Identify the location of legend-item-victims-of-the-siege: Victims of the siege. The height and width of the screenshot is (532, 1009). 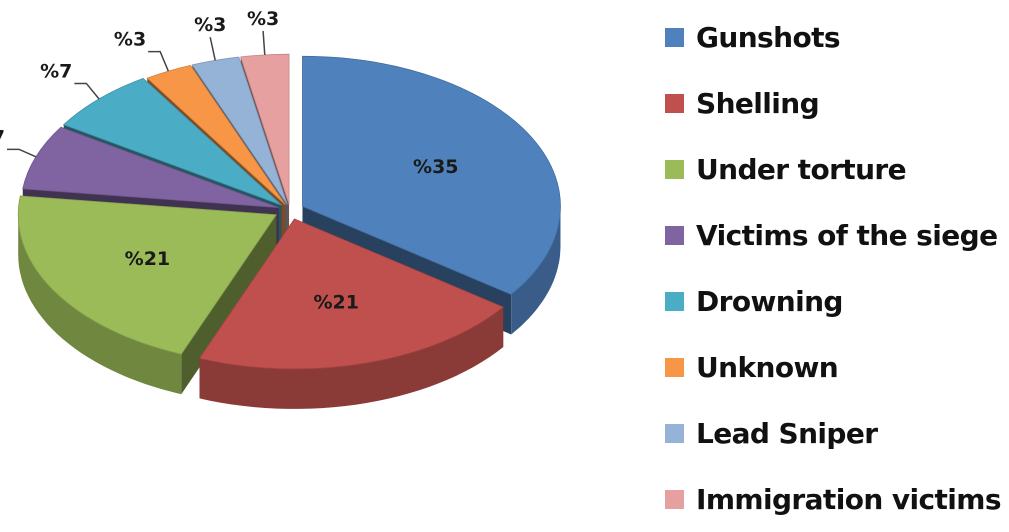
(837, 235).